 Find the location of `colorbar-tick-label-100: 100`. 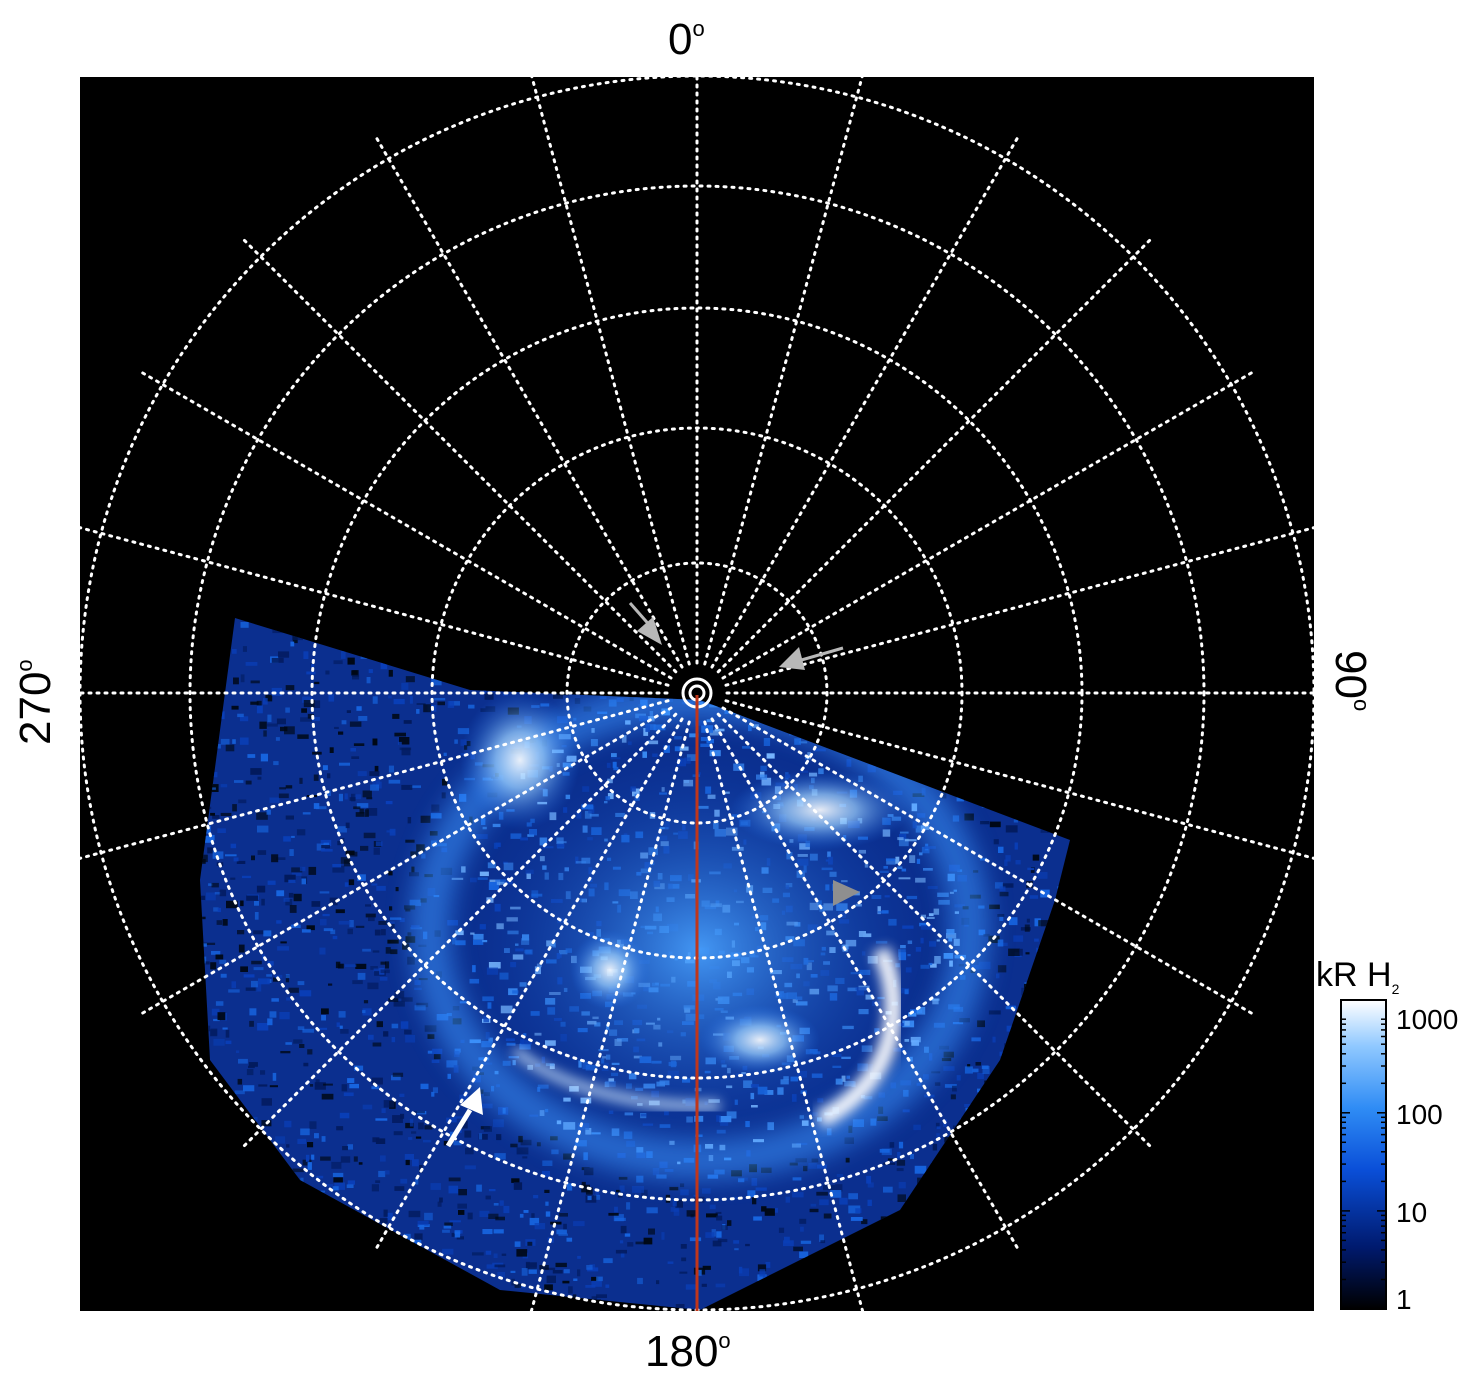

colorbar-tick-label-100: 100 is located at coordinates (1419, 1114).